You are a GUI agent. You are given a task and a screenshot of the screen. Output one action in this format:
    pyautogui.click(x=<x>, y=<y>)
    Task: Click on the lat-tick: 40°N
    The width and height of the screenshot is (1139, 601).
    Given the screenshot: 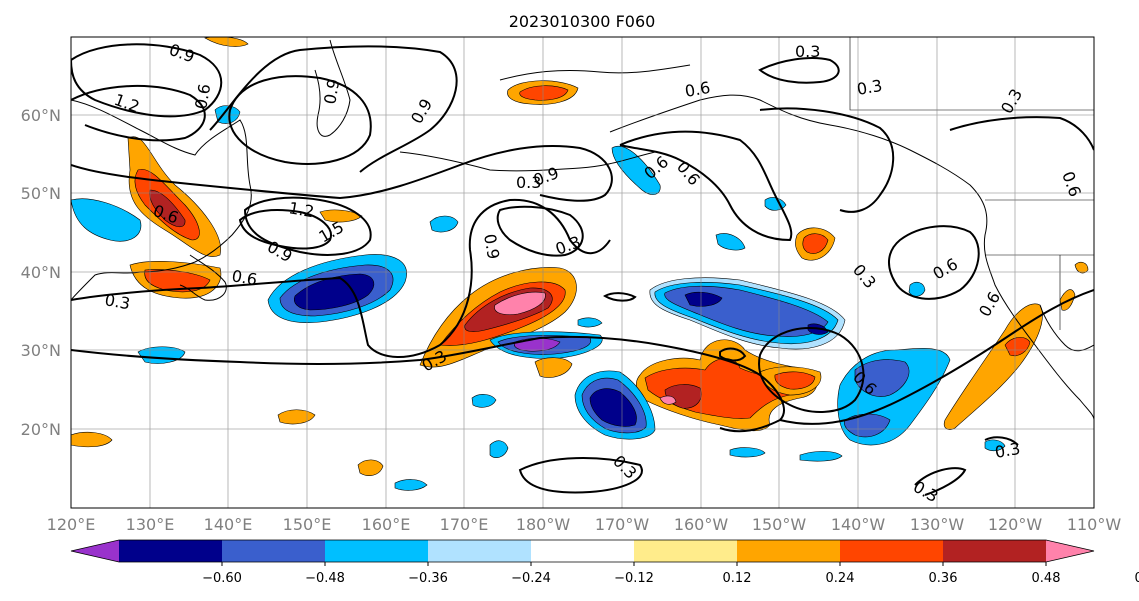 What is the action you would take?
    pyautogui.click(x=41, y=272)
    